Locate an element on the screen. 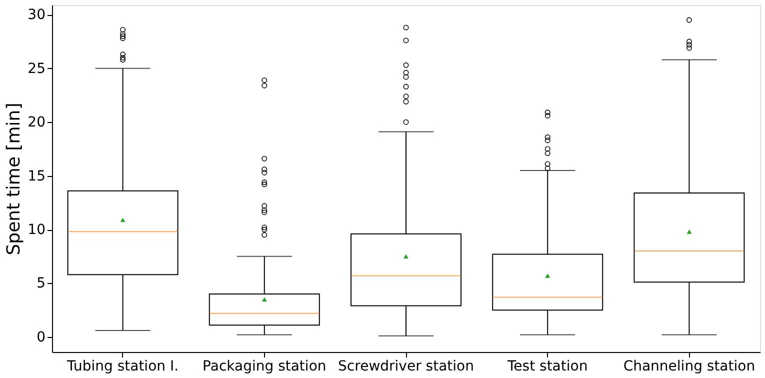 This screenshot has width=765, height=378. y-tick-label: 25 is located at coordinates (37, 68).